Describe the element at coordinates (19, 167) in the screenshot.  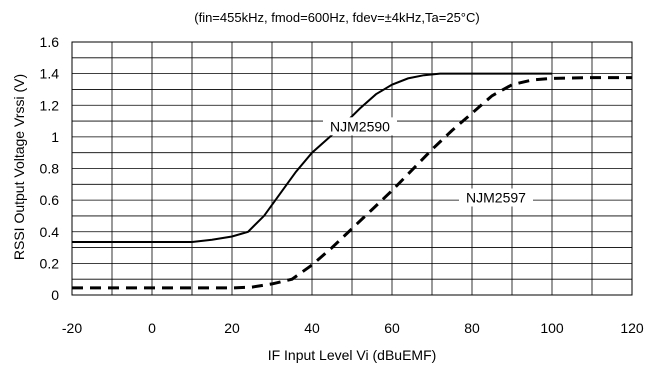
I see `y-axis-label: RSSI Output Voltage Vrssi (V)` at that location.